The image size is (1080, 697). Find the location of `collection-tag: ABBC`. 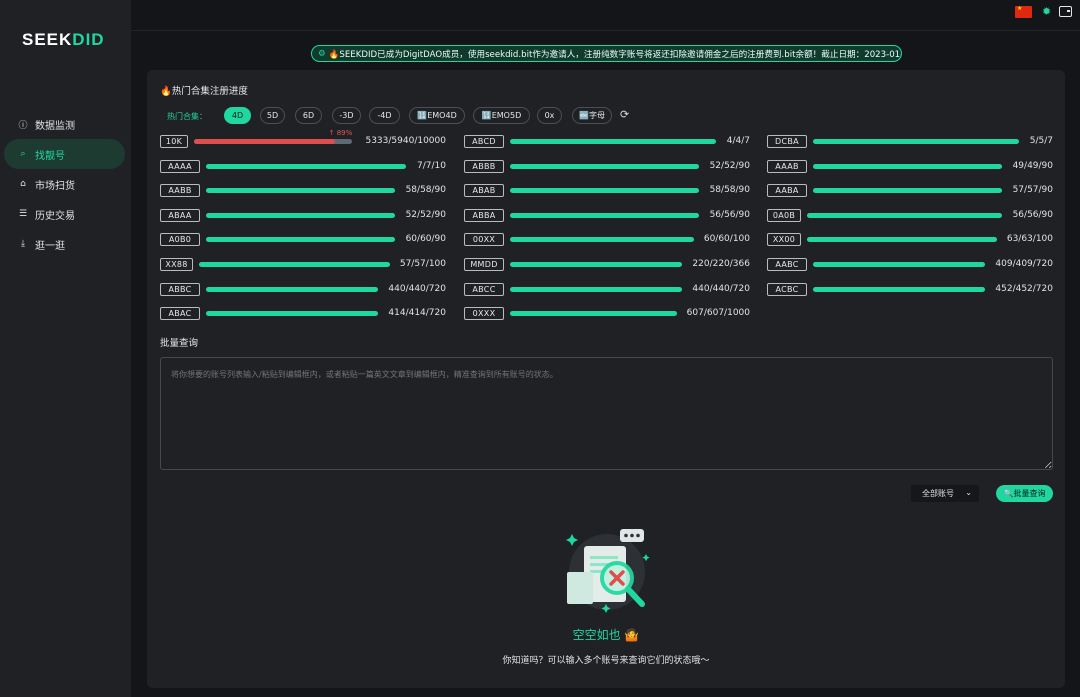

collection-tag: ABBC is located at coordinates (180, 289).